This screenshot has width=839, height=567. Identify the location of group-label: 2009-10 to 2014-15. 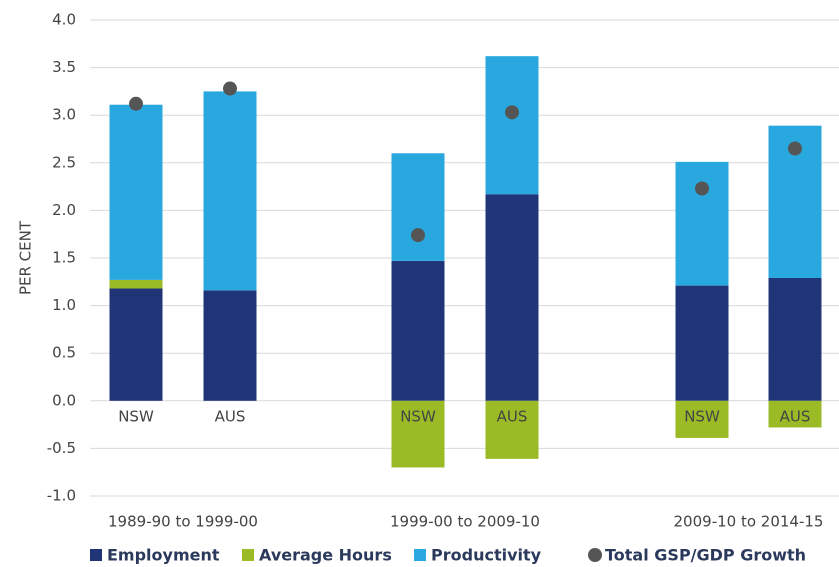
(749, 522).